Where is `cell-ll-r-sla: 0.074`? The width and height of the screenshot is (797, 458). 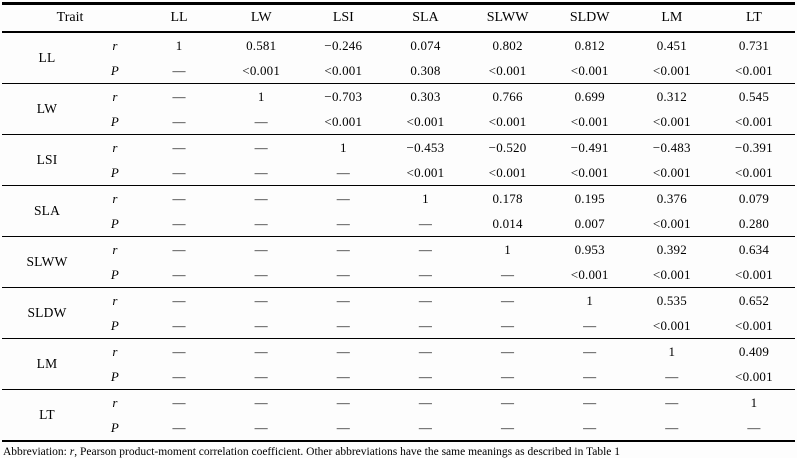 cell-ll-r-sla: 0.074 is located at coordinates (425, 45).